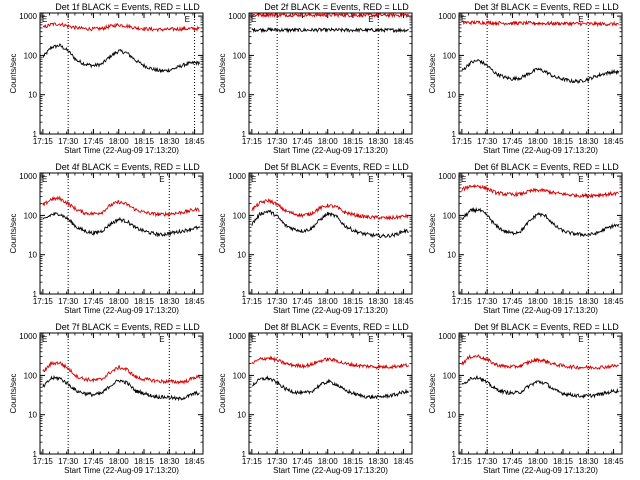 The height and width of the screenshot is (480, 640). I want to click on panel-title: Det 7f BLACK = Events, RED = LLD, so click(127, 327).